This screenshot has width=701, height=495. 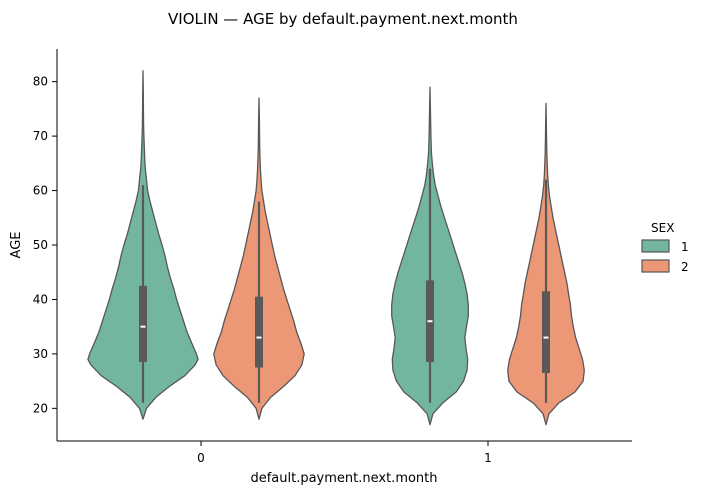 What do you see at coordinates (16, 245) in the screenshot?
I see `y-axis-label: AGE` at bounding box center [16, 245].